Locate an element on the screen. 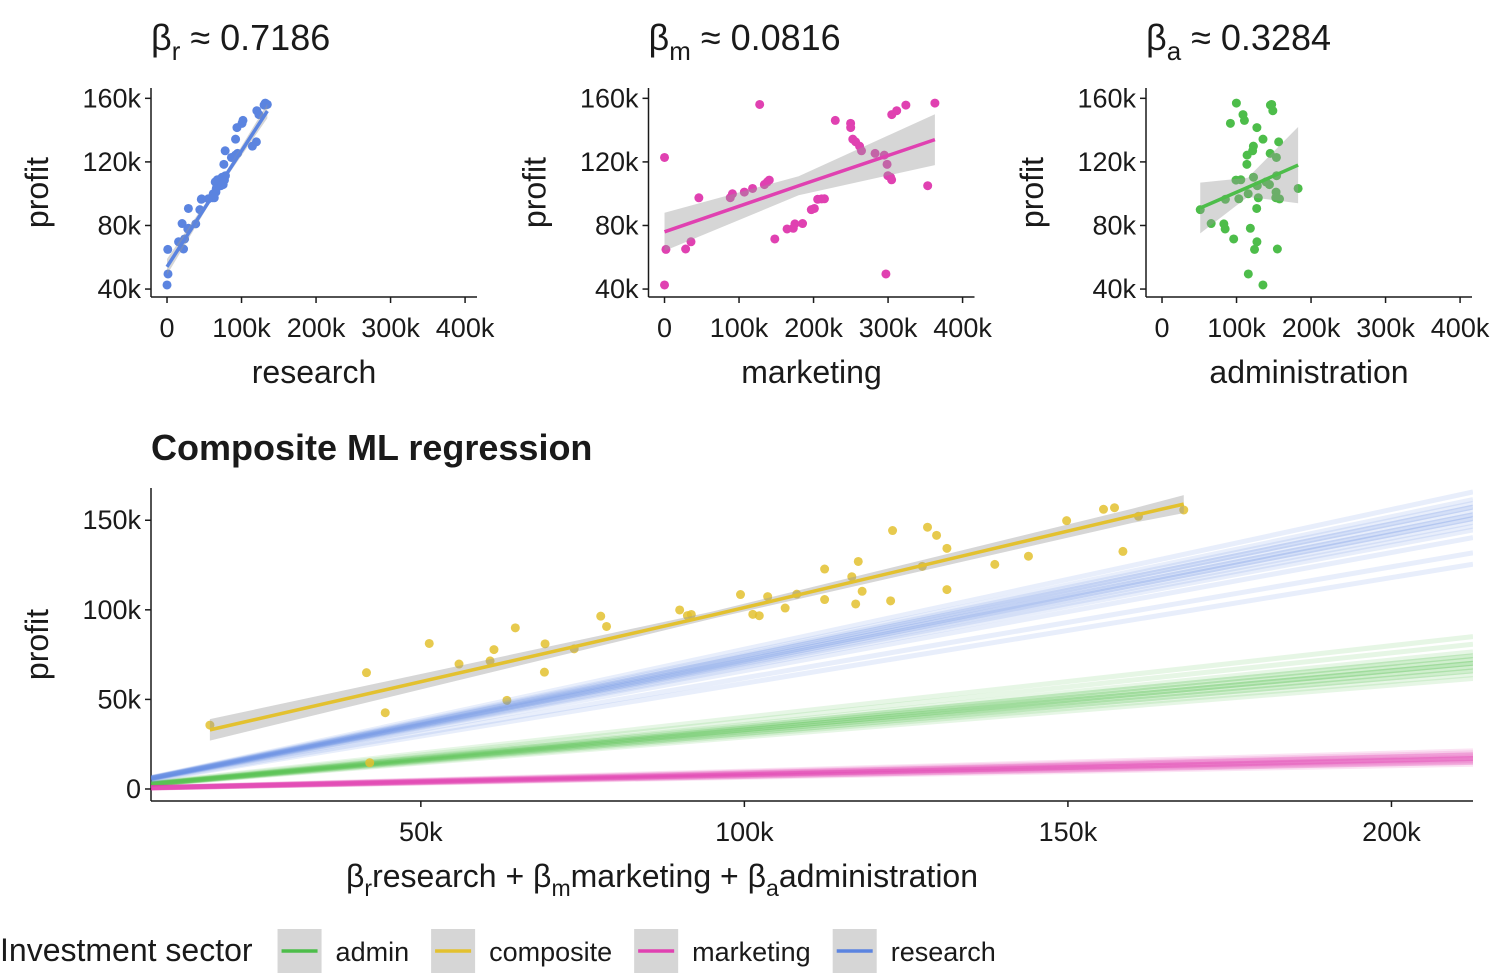  y-tick-label: 150k is located at coordinates (111, 520).